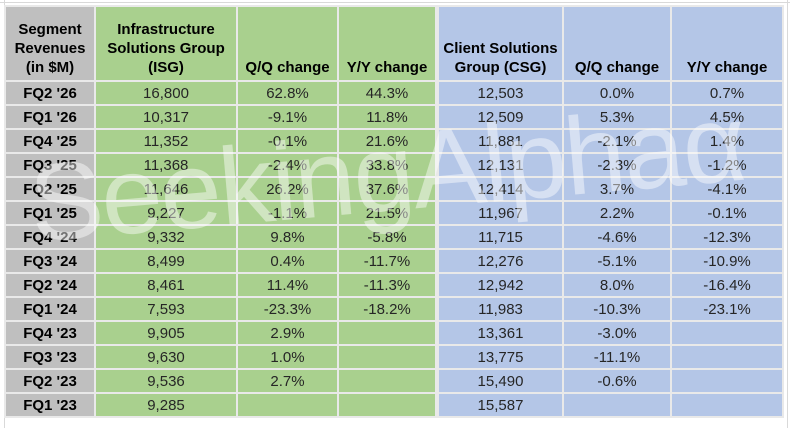  Describe the element at coordinates (499, 141) in the screenshot. I see `csg-revenue-cell: 11,881` at that location.